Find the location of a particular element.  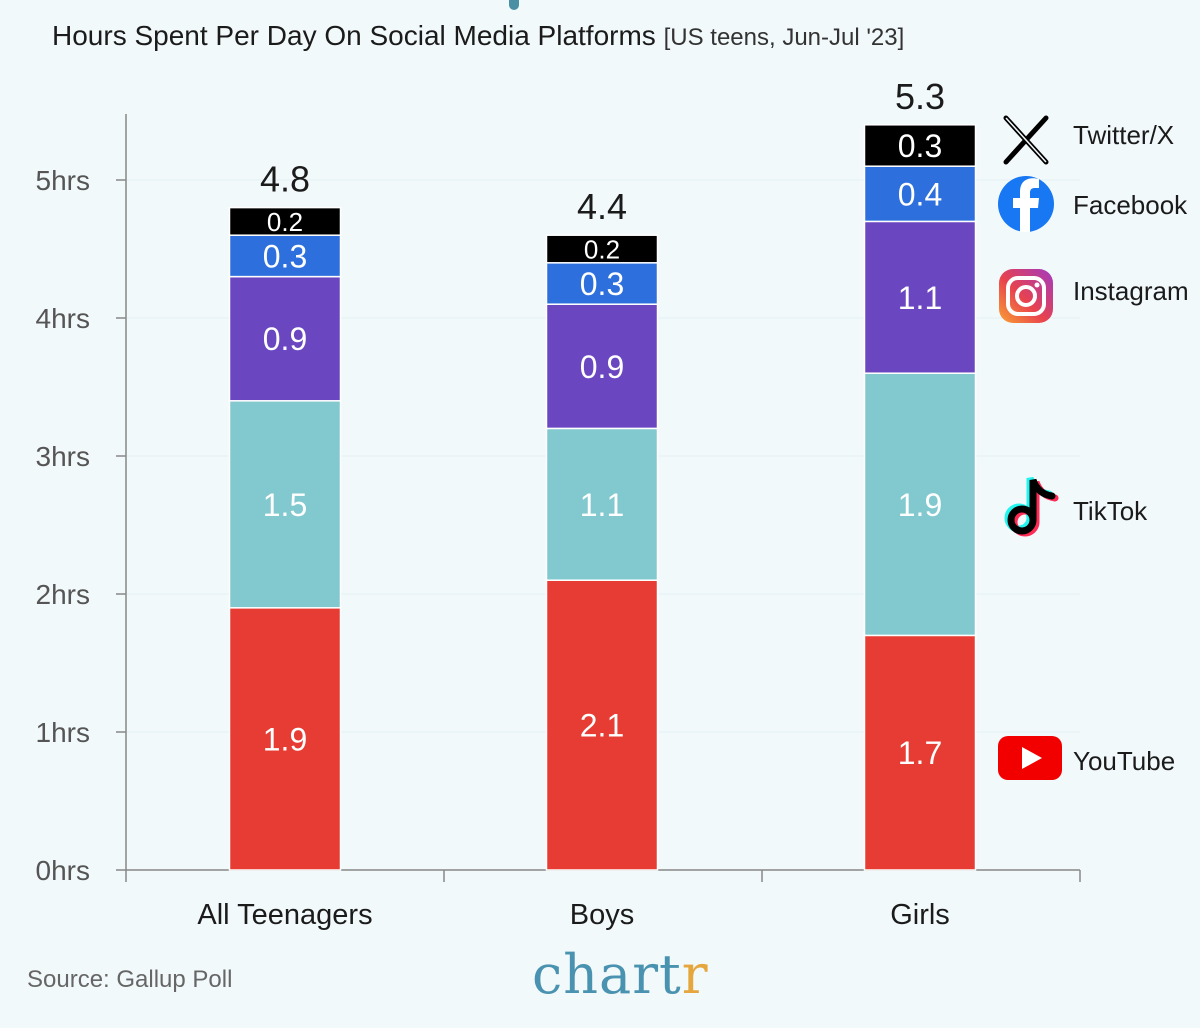

tiktok-icon-note-stem is located at coordinates (1042, 501).